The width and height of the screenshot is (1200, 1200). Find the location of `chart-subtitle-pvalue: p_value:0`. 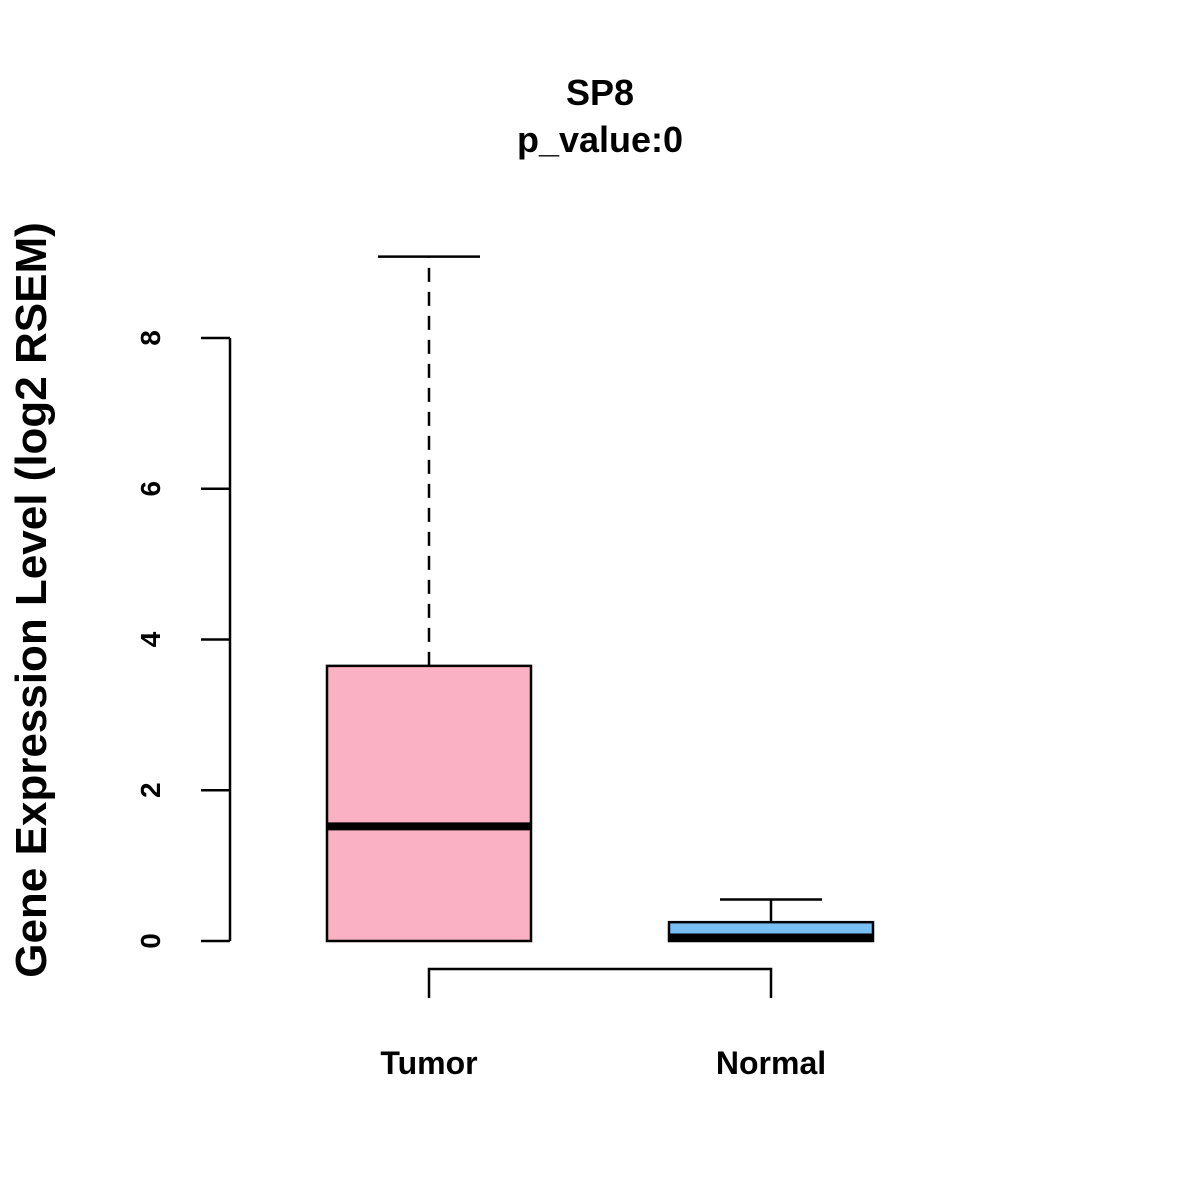

chart-subtitle-pvalue: p_value:0 is located at coordinates (600, 139).